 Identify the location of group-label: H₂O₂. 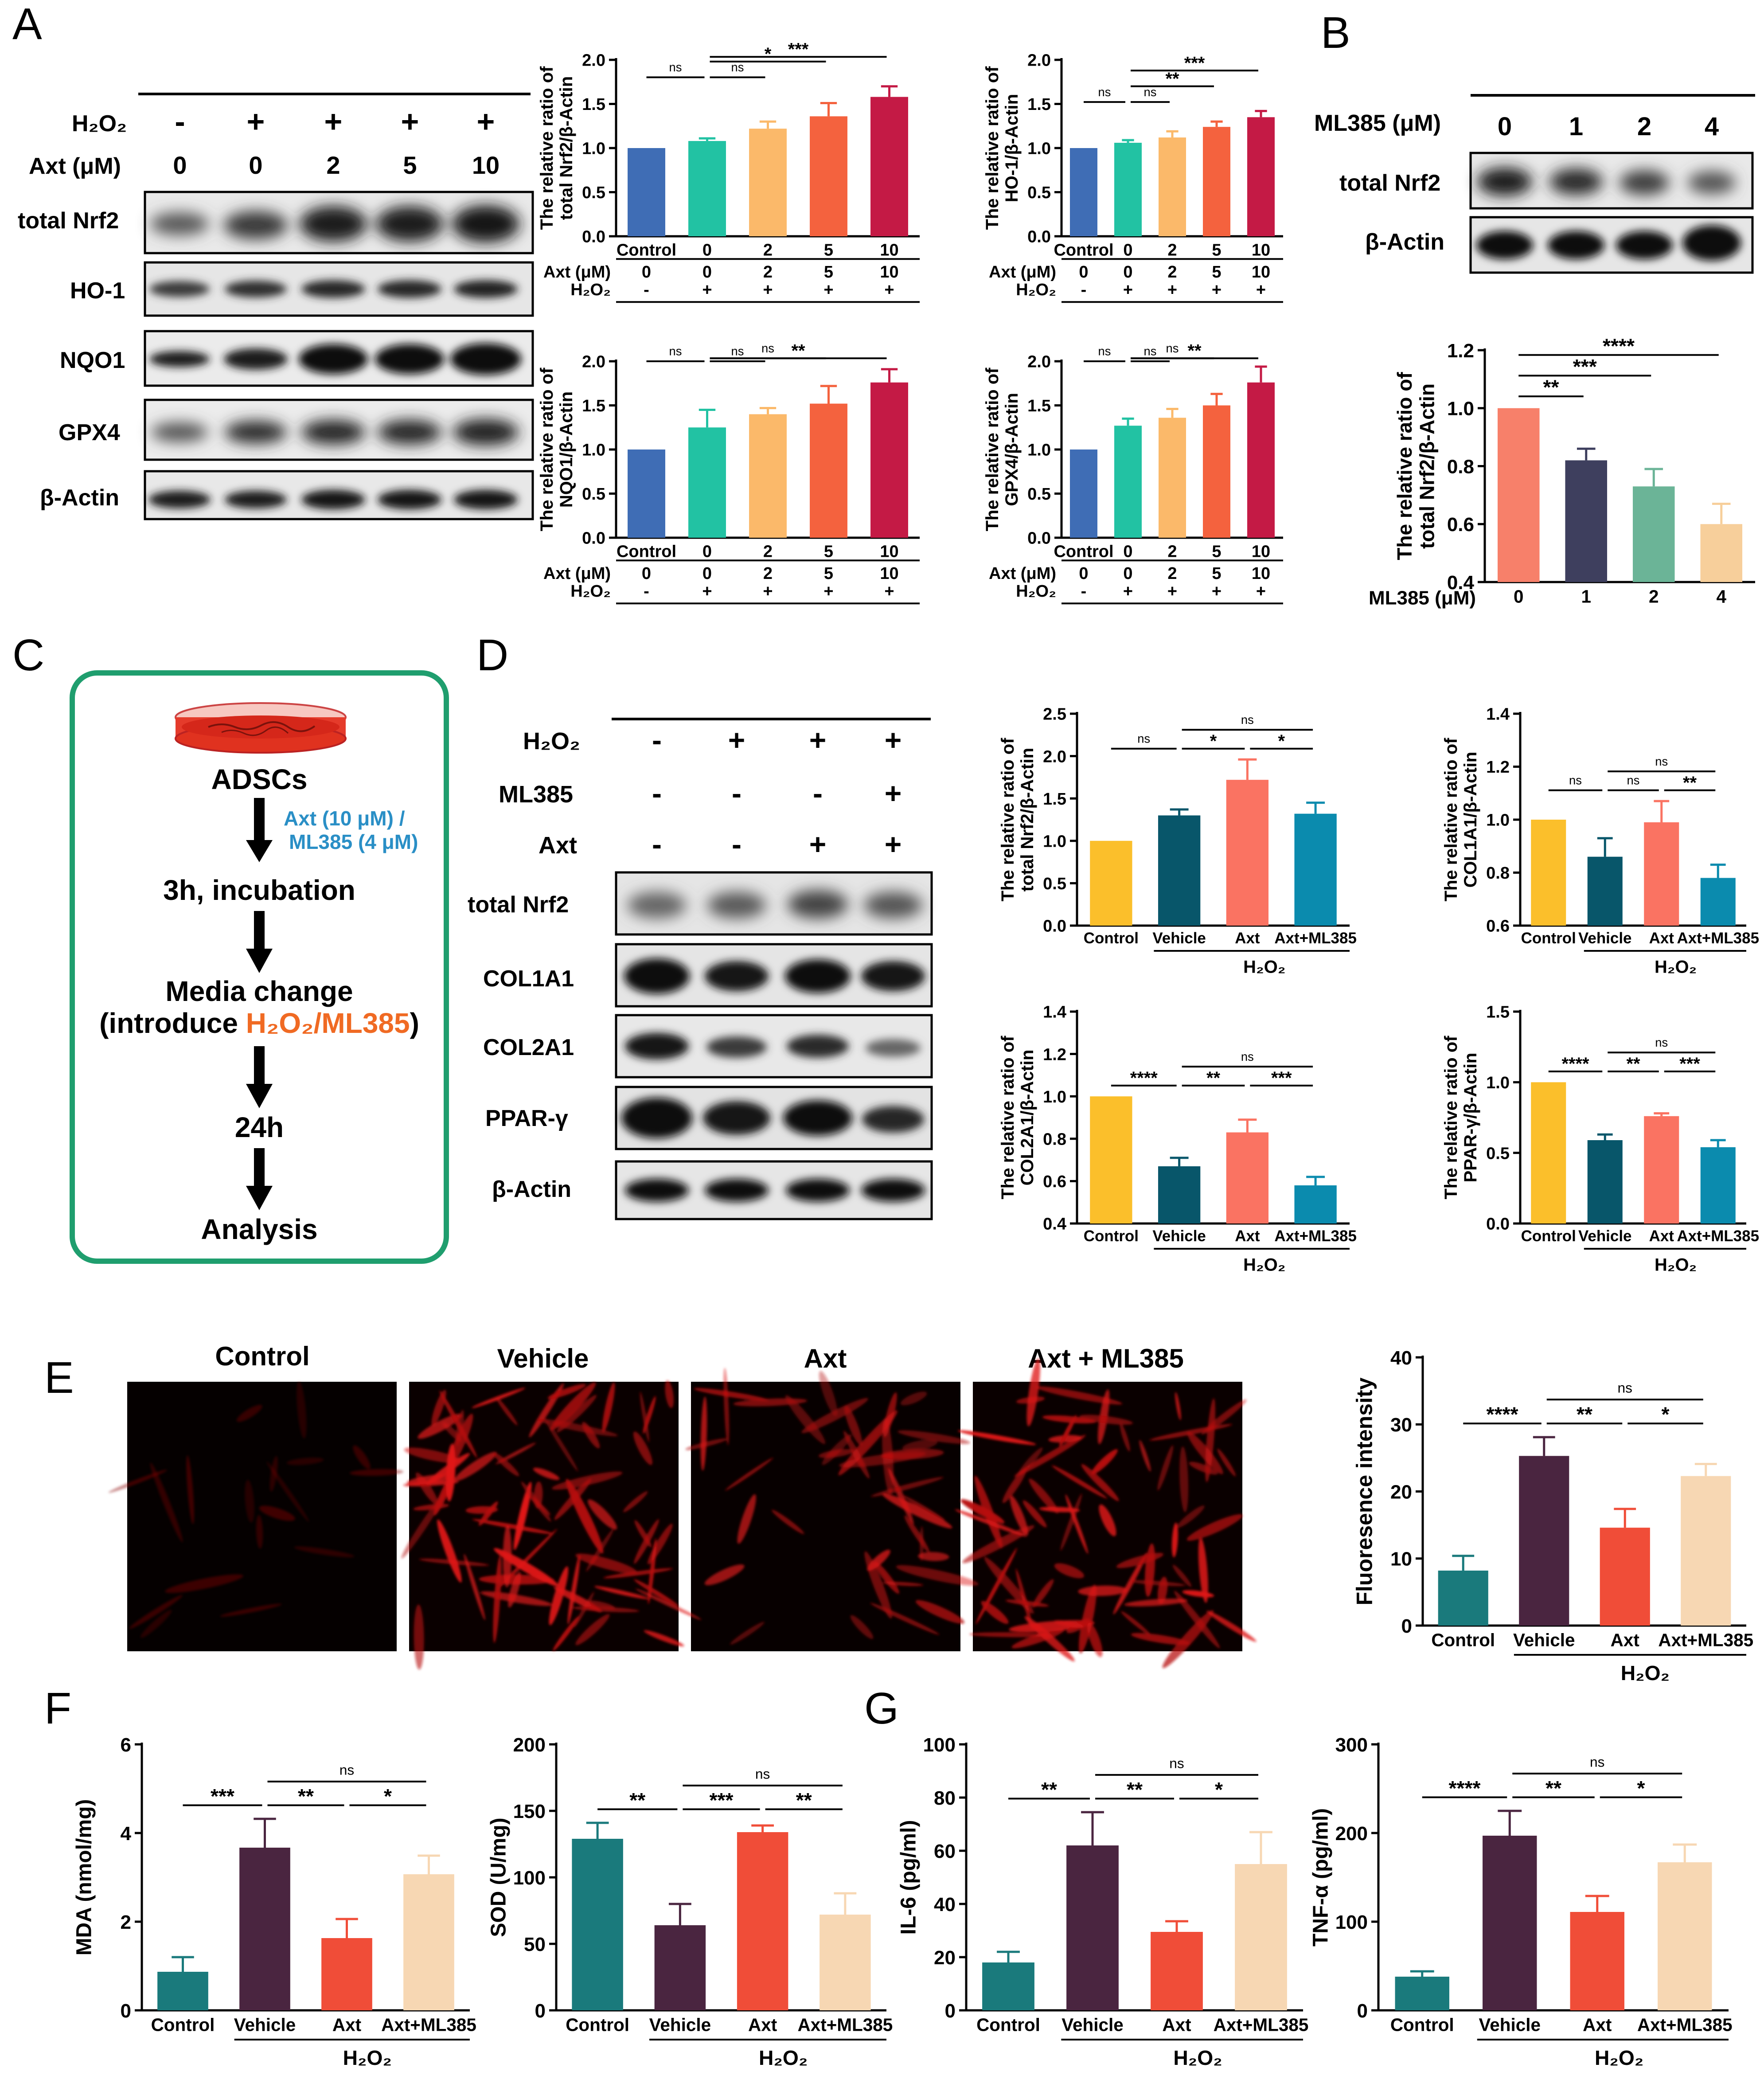
(1645, 1673).